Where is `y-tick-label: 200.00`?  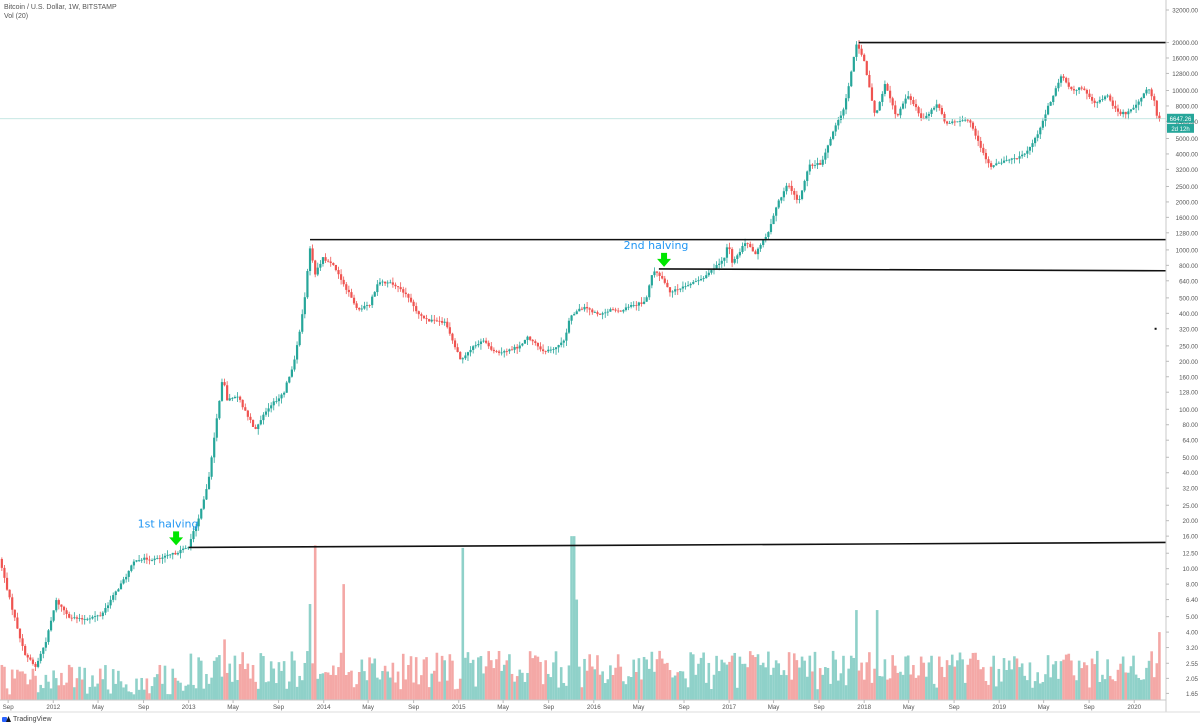 y-tick-label: 200.00 is located at coordinates (1188, 362).